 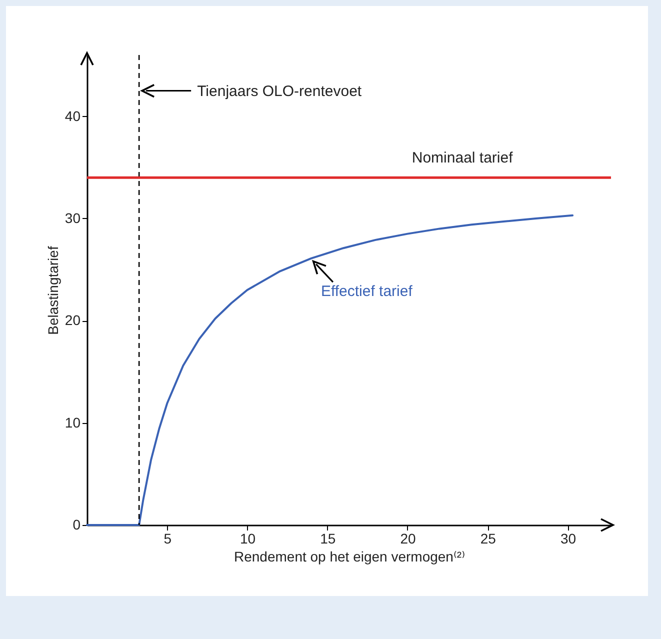 I want to click on y-tick-label: 30, so click(x=72, y=218).